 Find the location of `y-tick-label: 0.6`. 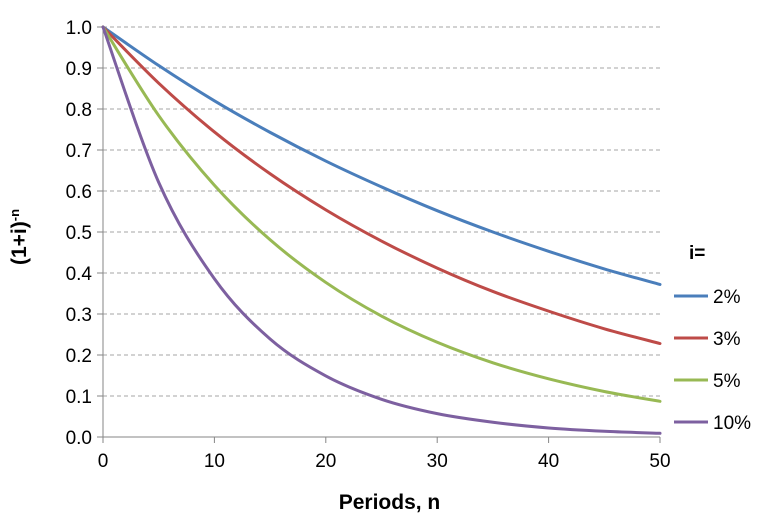

y-tick-label: 0.6 is located at coordinates (79, 192).